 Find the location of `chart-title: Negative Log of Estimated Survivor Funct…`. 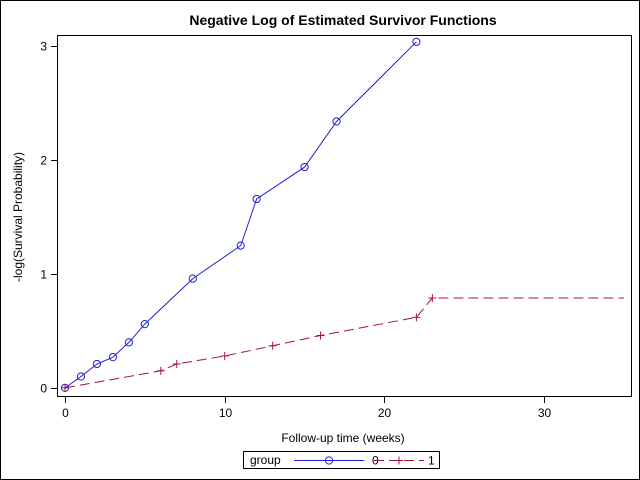

chart-title: Negative Log of Estimated Survivor Funct… is located at coordinates (342, 20).